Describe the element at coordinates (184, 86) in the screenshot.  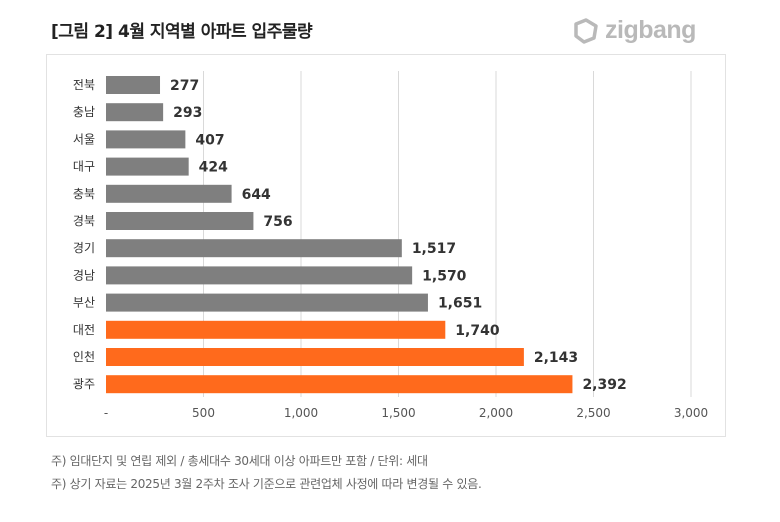
I see `data-label: 277` at that location.